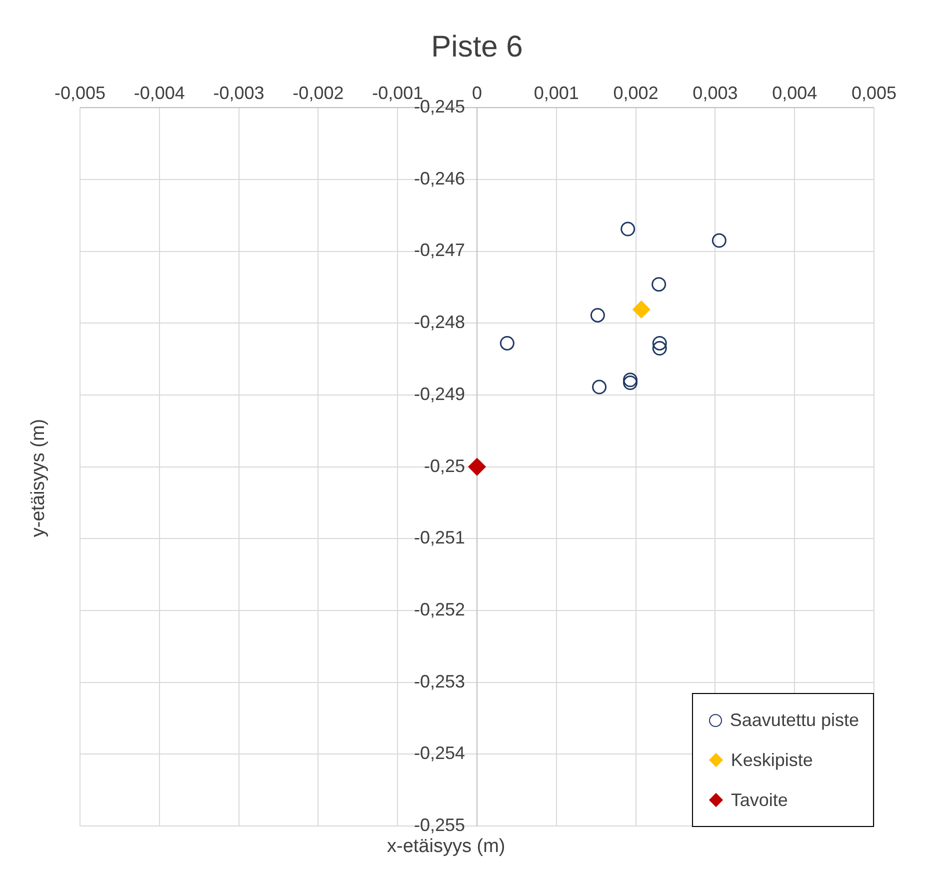  Describe the element at coordinates (635, 92) in the screenshot. I see `x-tick-label: 0,002` at that location.